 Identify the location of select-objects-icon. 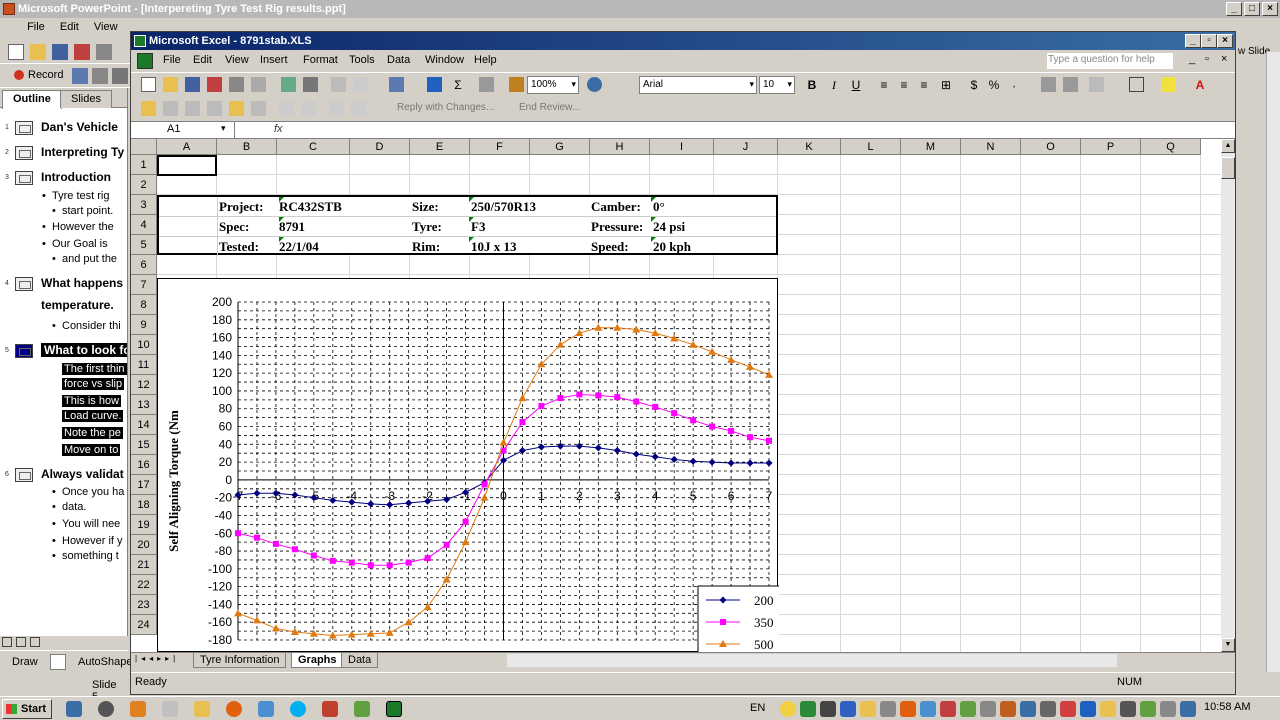
(58, 662).